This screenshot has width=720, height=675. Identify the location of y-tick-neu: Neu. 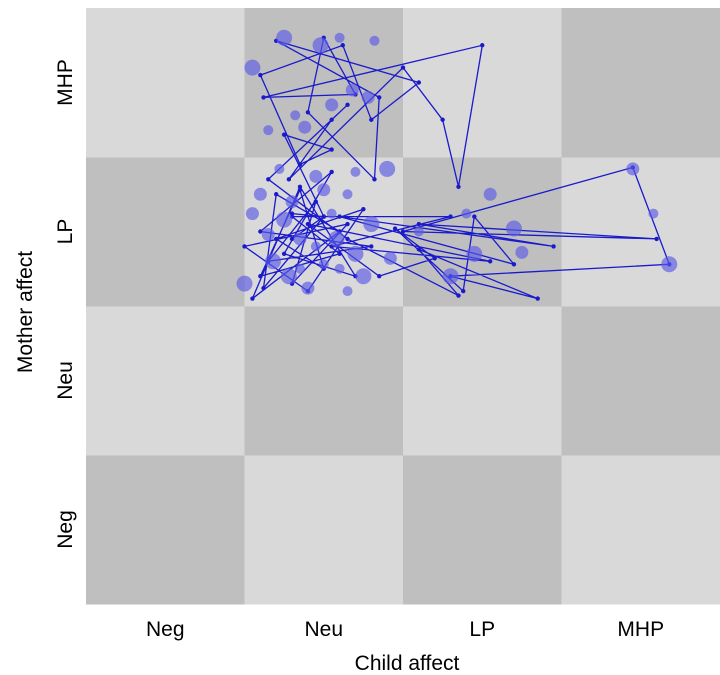
(65, 380).